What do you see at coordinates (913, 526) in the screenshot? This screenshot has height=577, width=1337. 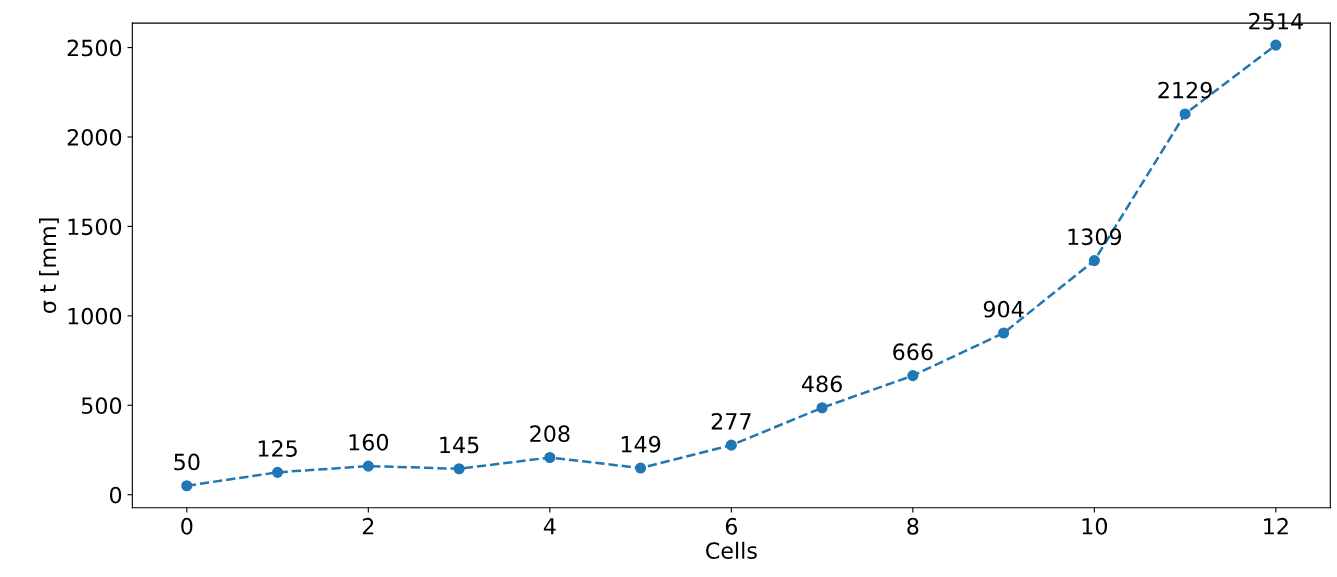 I see `x-tick-label: 8` at bounding box center [913, 526].